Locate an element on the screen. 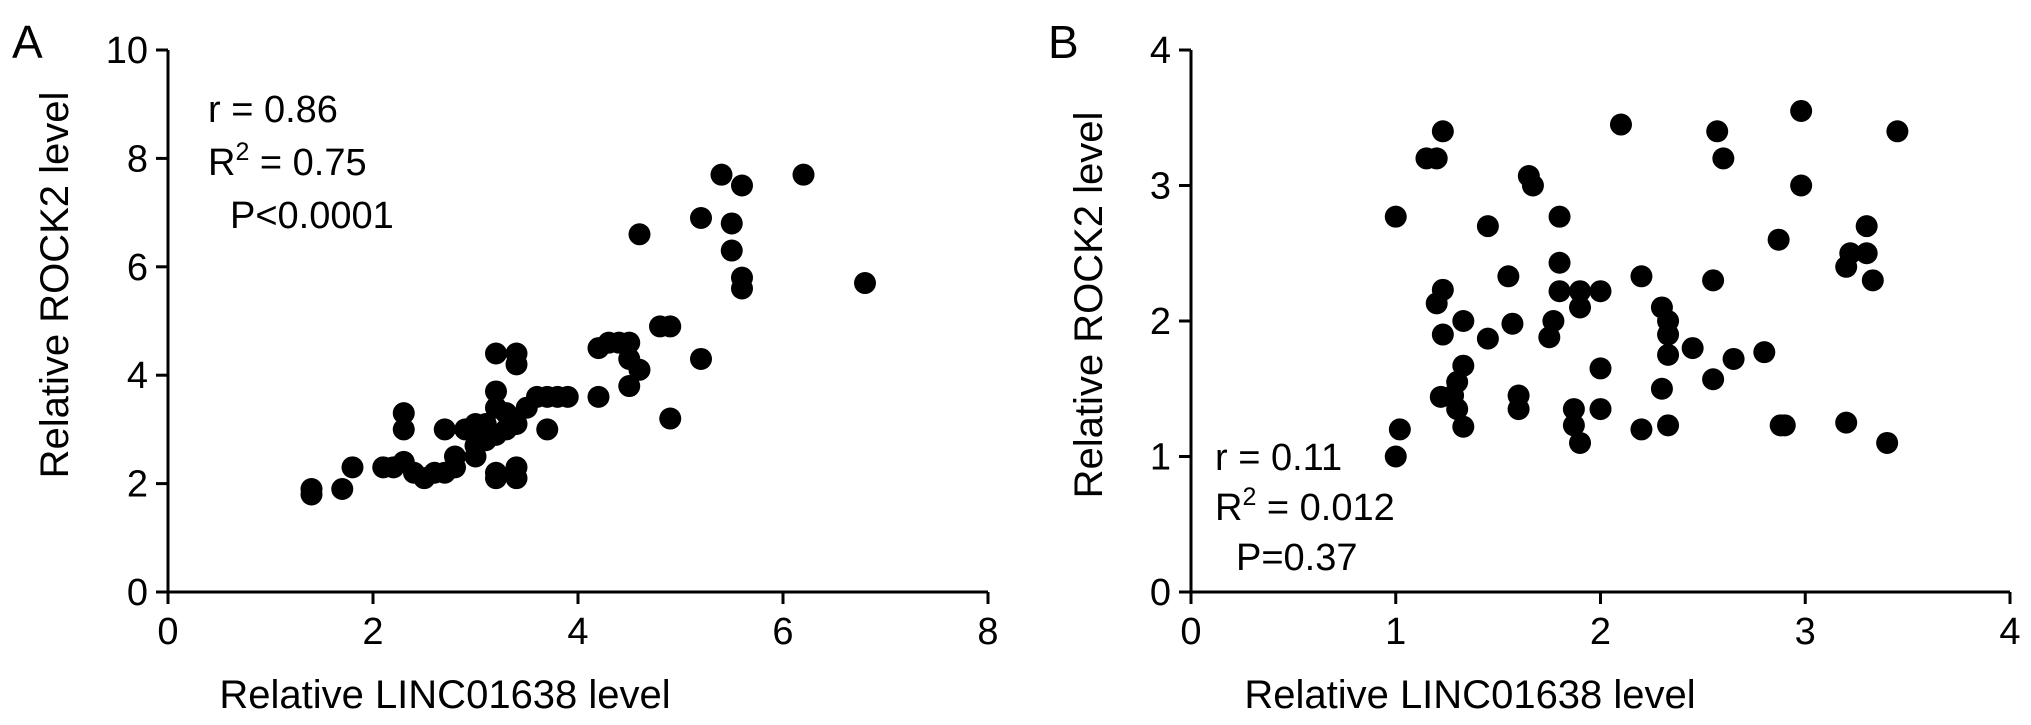 The image size is (2031, 725). panel-b-label: B is located at coordinates (1063, 42).